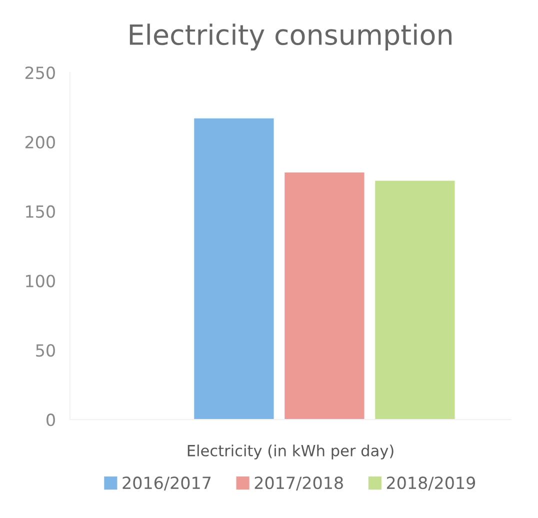 Image resolution: width=538 pixels, height=518 pixels. What do you see at coordinates (40, 142) in the screenshot?
I see `y-tick-label: 200` at bounding box center [40, 142].